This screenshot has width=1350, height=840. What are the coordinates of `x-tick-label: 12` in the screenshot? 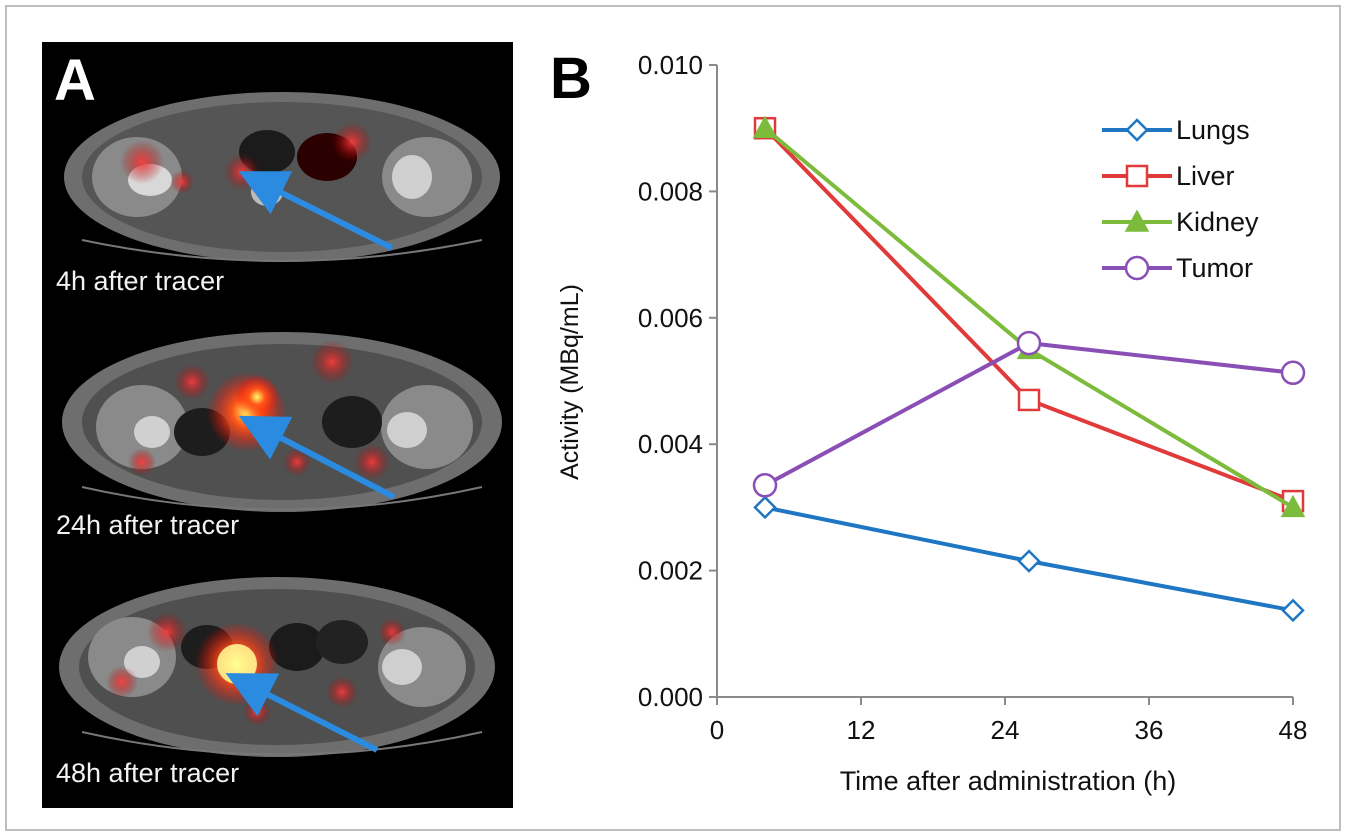 It's located at (861, 730).